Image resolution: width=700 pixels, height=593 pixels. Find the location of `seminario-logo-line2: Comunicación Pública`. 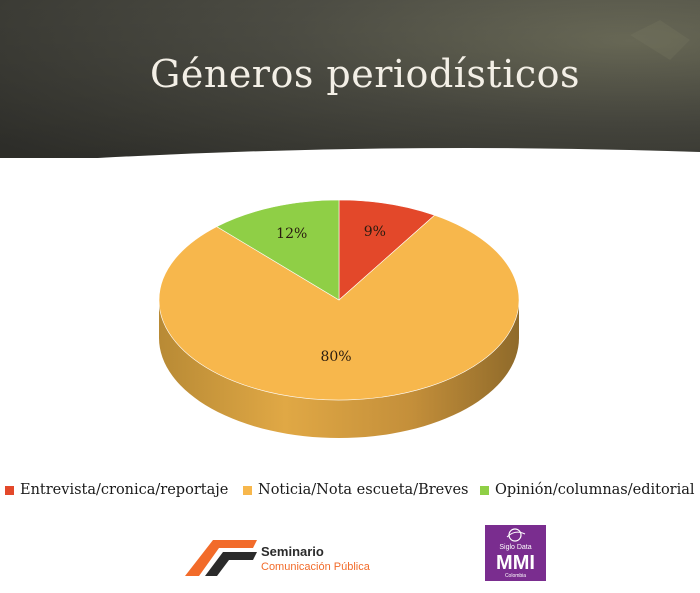

seminario-logo-line2: Comunicación Pública is located at coordinates (316, 567).